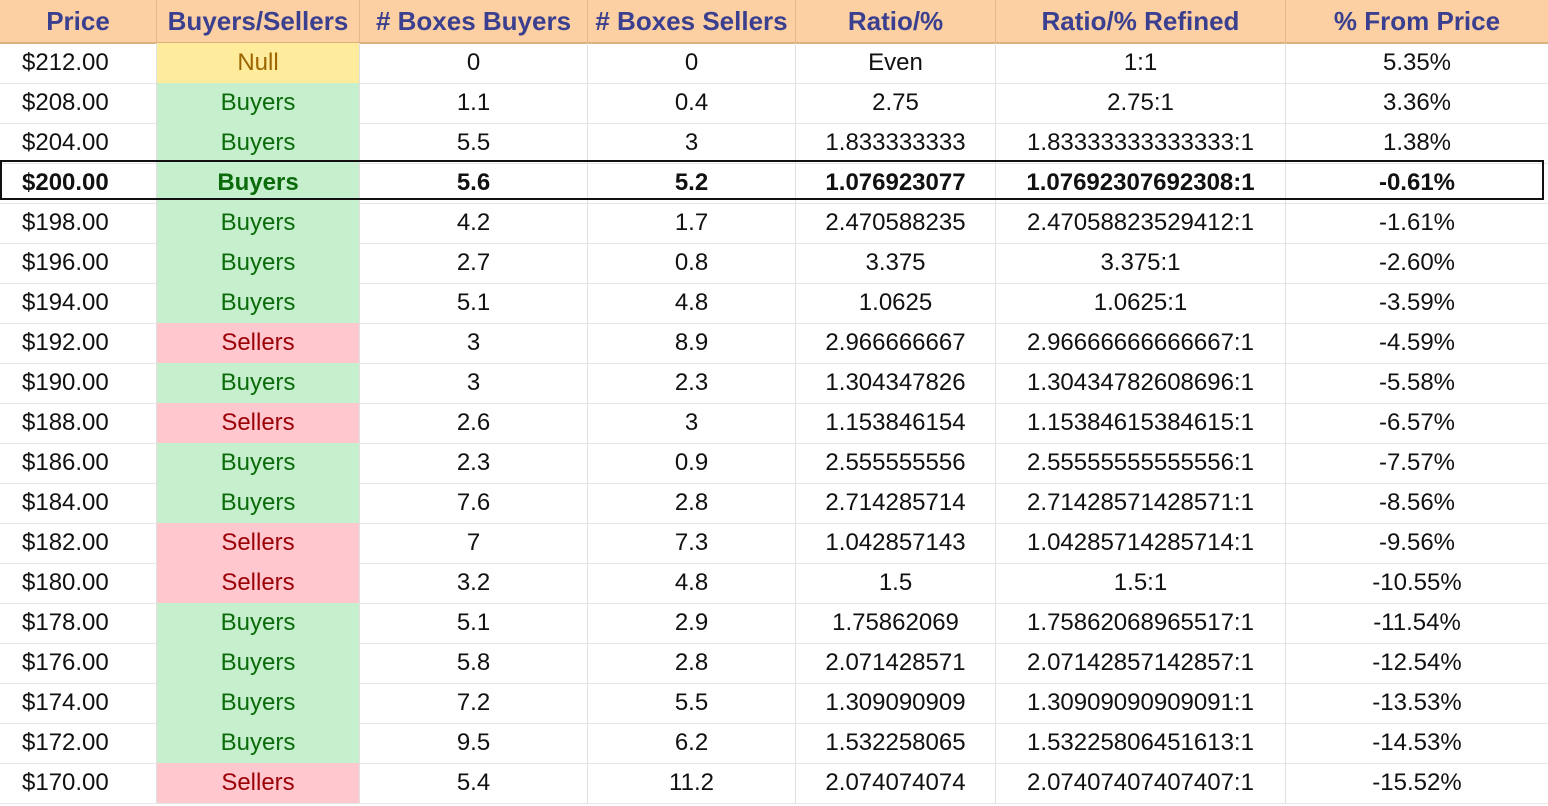 The width and height of the screenshot is (1548, 806). Describe the element at coordinates (896, 543) in the screenshot. I see `ratio-cell: 1.042857143` at that location.